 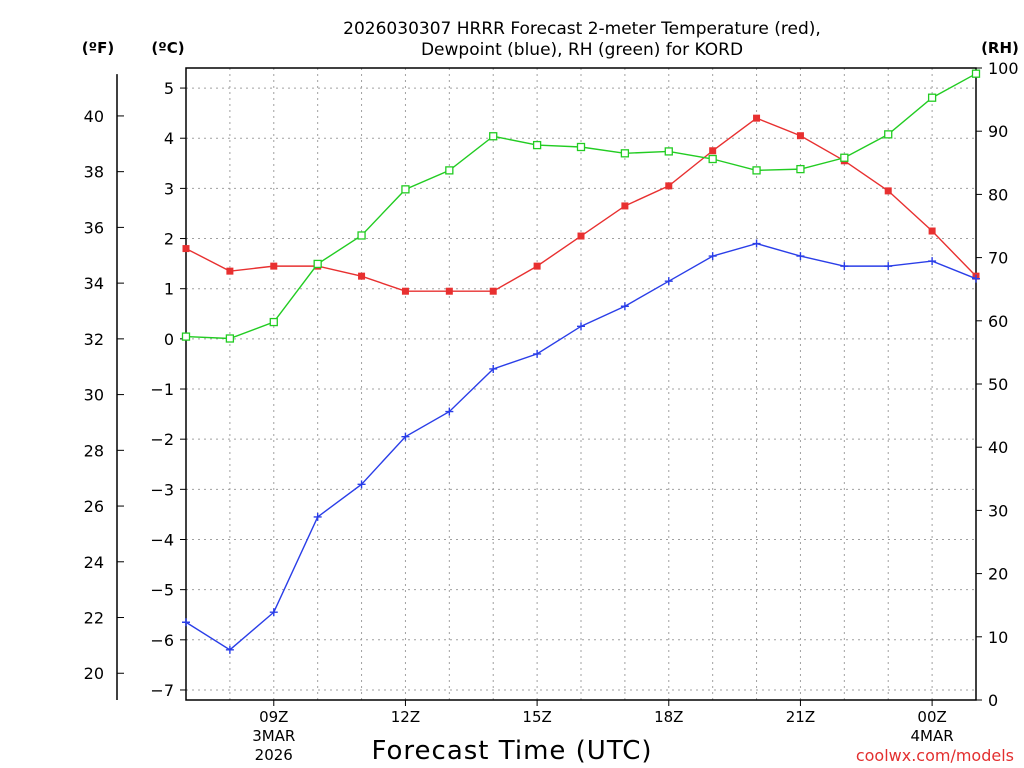 What do you see at coordinates (98, 48) in the screenshot?
I see `fahrenheit-unit-label: (ºF)` at bounding box center [98, 48].